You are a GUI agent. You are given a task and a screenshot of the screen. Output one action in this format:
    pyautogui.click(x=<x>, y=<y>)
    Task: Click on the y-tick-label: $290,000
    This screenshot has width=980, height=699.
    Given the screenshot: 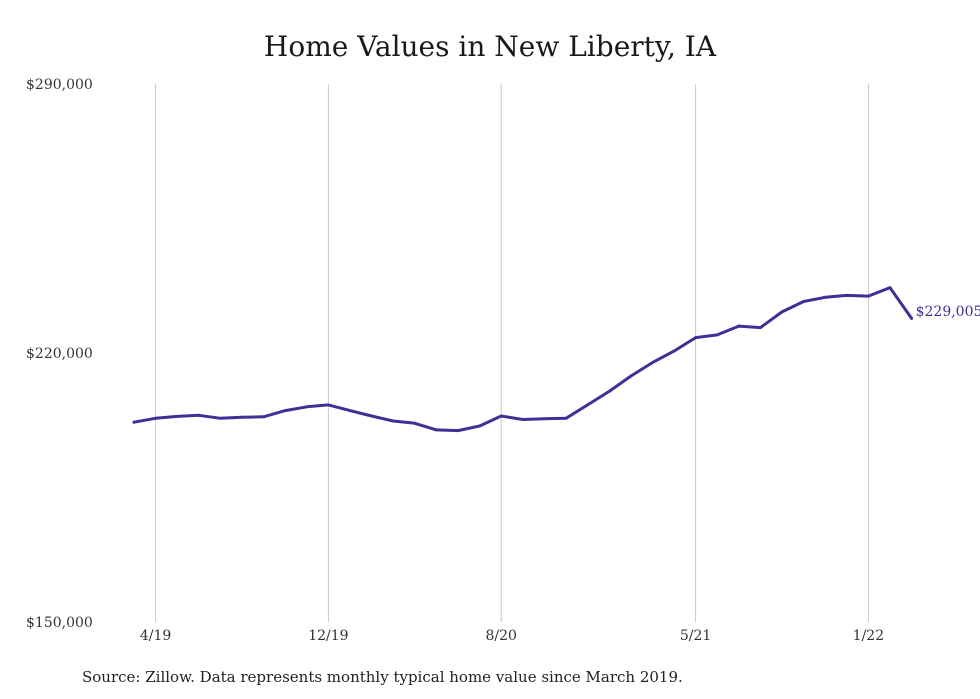 What is the action you would take?
    pyautogui.click(x=59, y=85)
    